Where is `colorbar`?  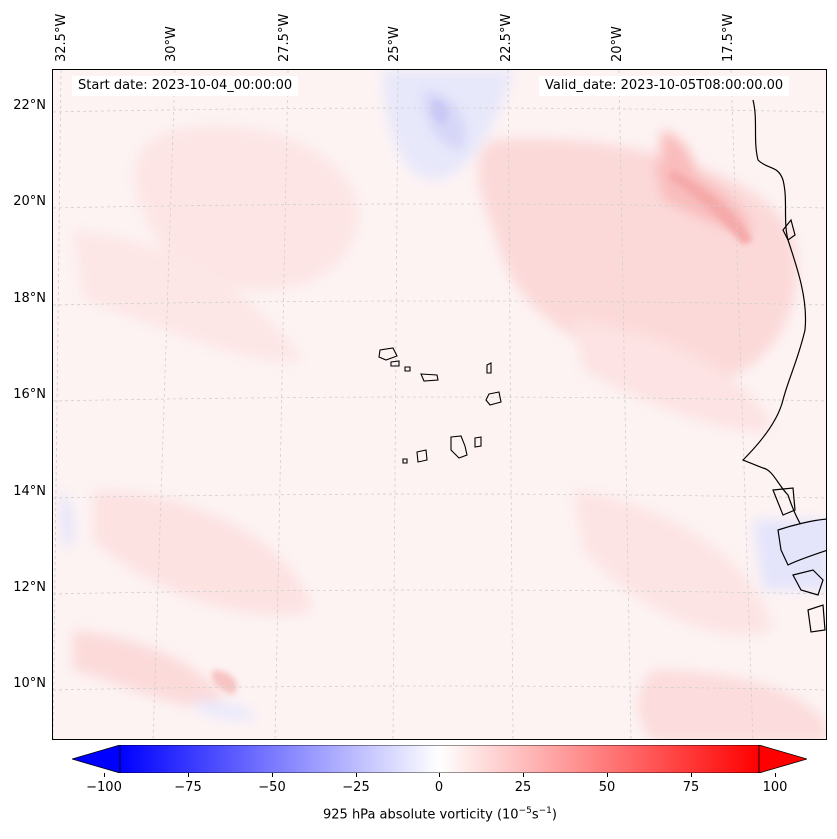
colorbar is located at coordinates (439, 759).